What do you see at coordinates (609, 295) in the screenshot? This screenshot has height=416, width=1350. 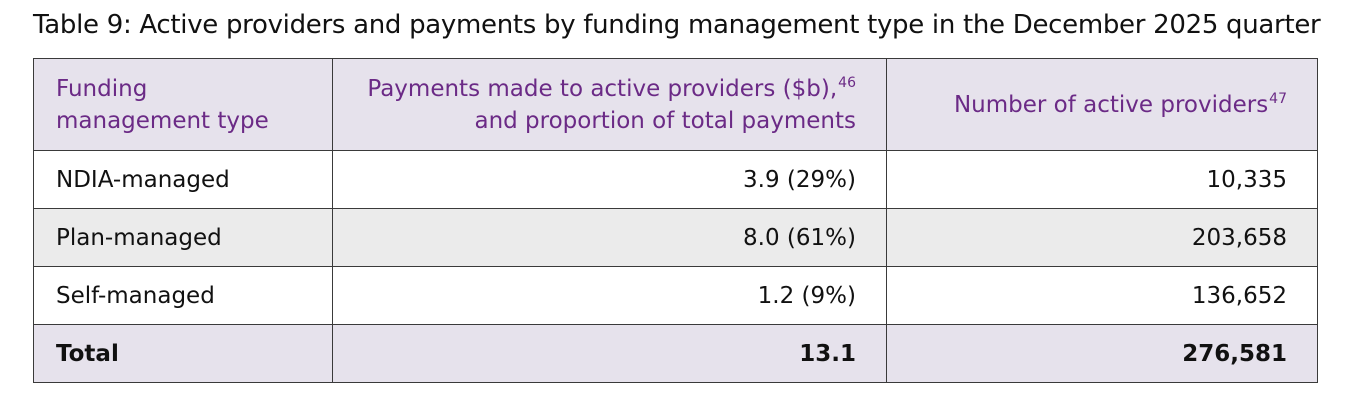 I see `cell-payments: 1.2 (9%)` at bounding box center [609, 295].